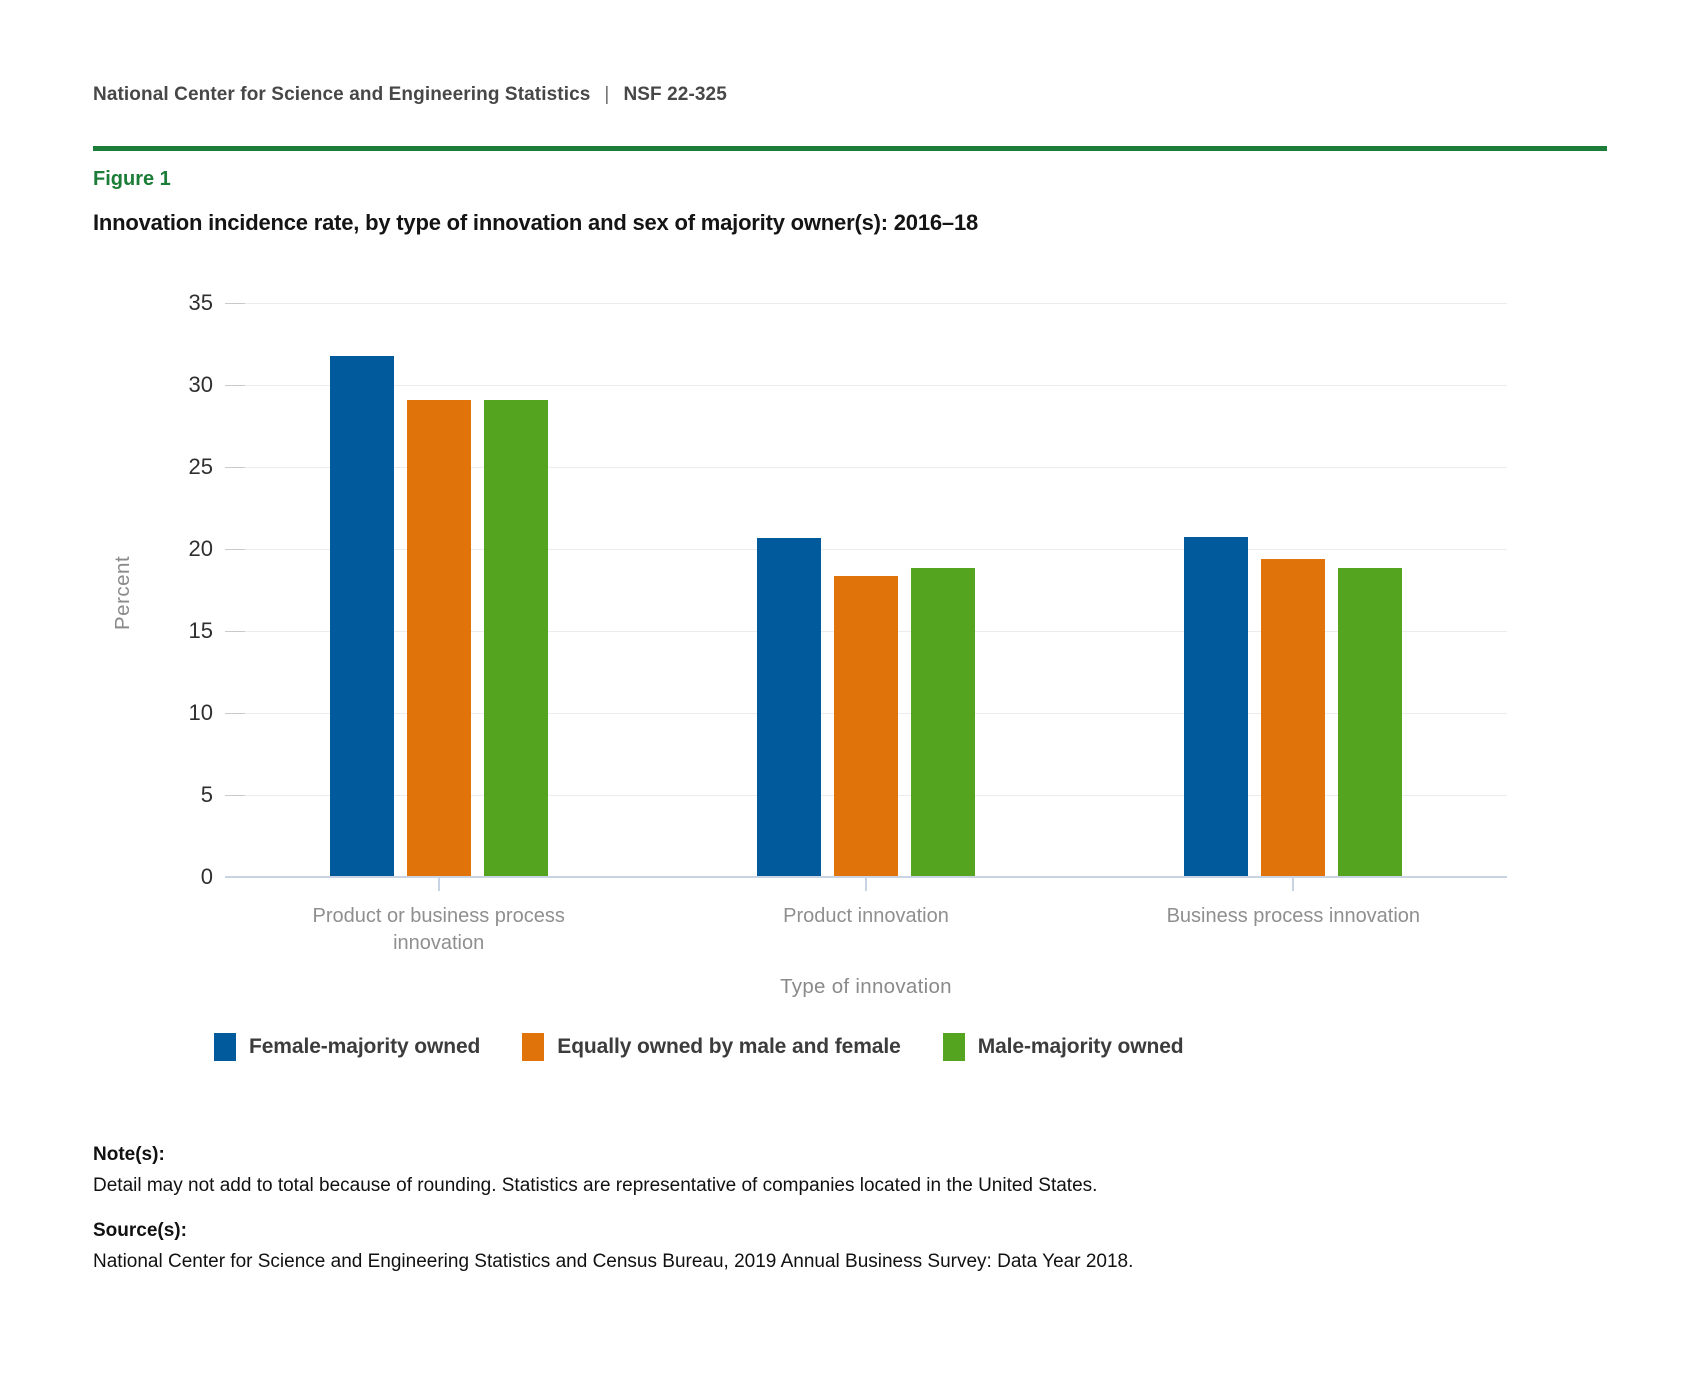  Describe the element at coordinates (438, 929) in the screenshot. I see `x-axis-category-label: Product or business process innovation` at that location.